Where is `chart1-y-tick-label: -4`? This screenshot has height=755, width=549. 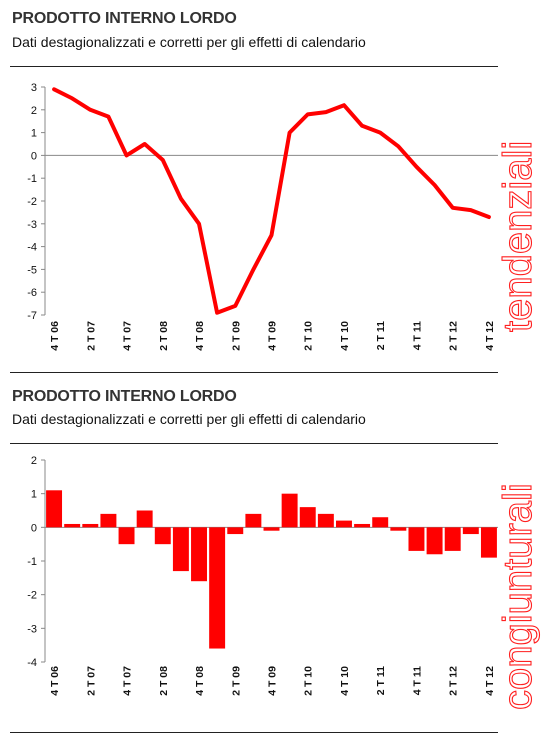 chart1-y-tick-label: -4 is located at coordinates (32, 248).